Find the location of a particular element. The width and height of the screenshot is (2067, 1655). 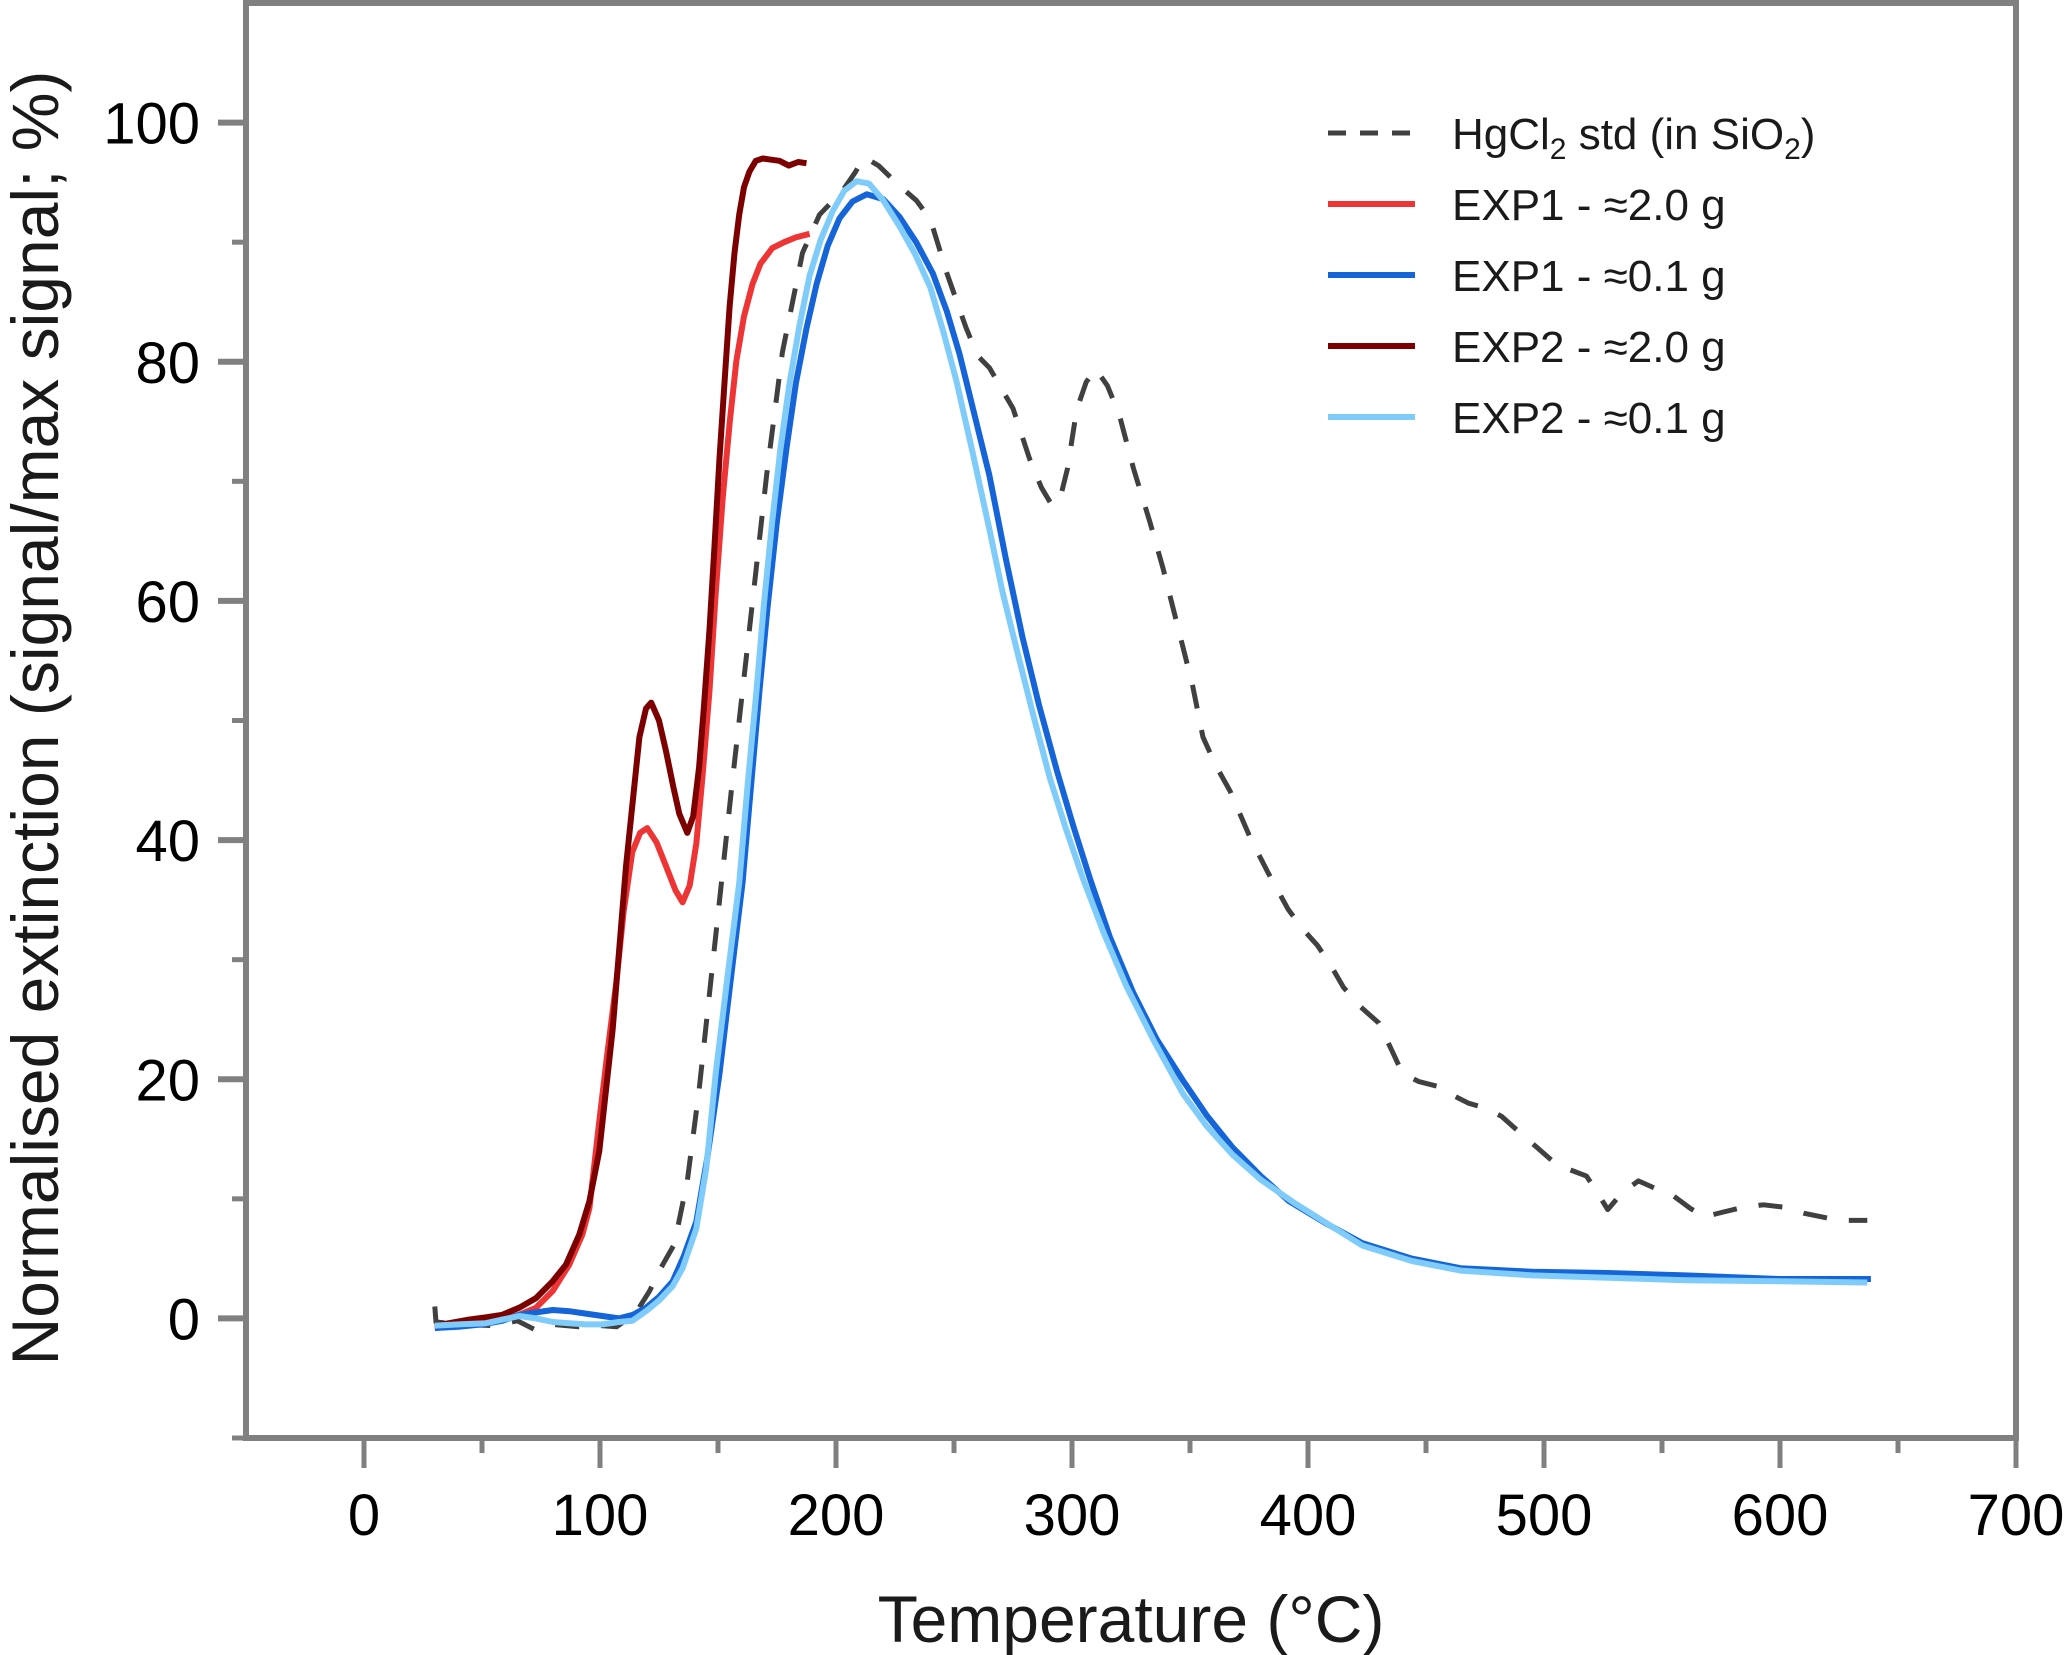

y-tick-label: 60 is located at coordinates (167, 602).